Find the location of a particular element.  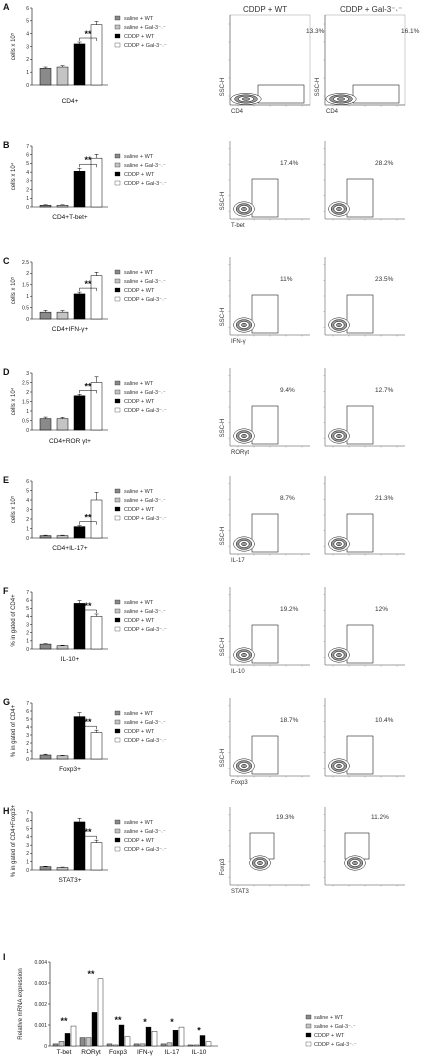

gate-percent: 16.1% is located at coordinates (410, 31).